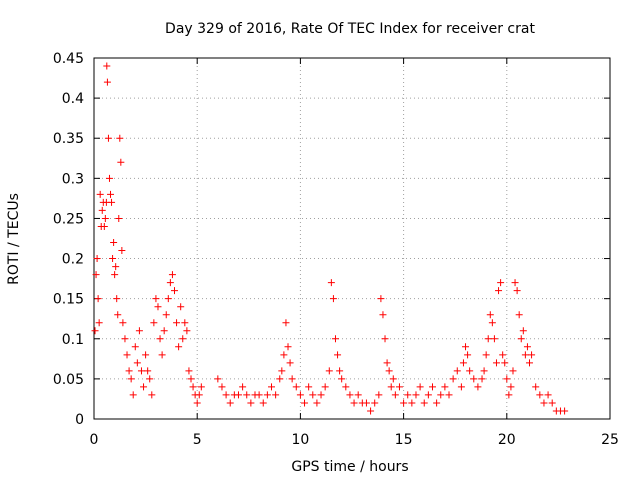 The image size is (640, 480). I want to click on y-tick-label: 0.45, so click(68, 59).